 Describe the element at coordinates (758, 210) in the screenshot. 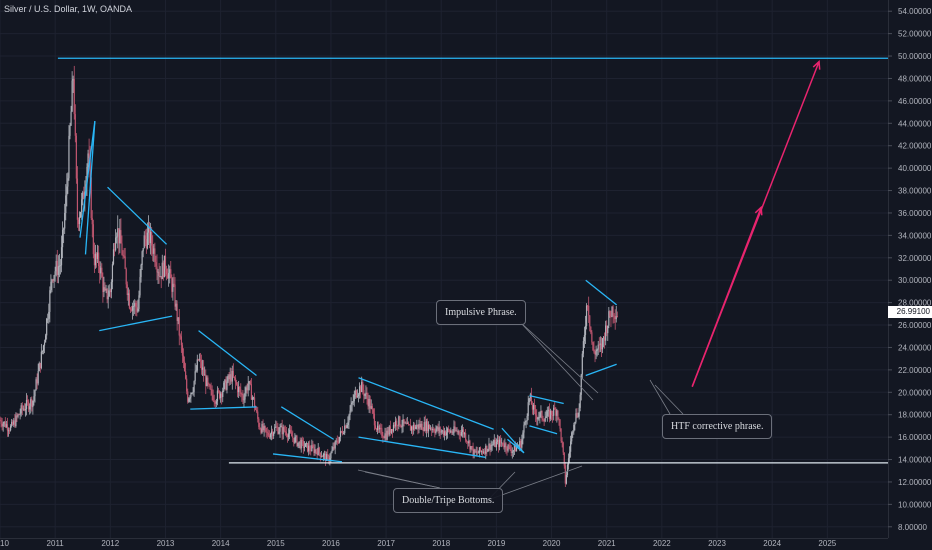

I see `projection-arrow-head` at that location.